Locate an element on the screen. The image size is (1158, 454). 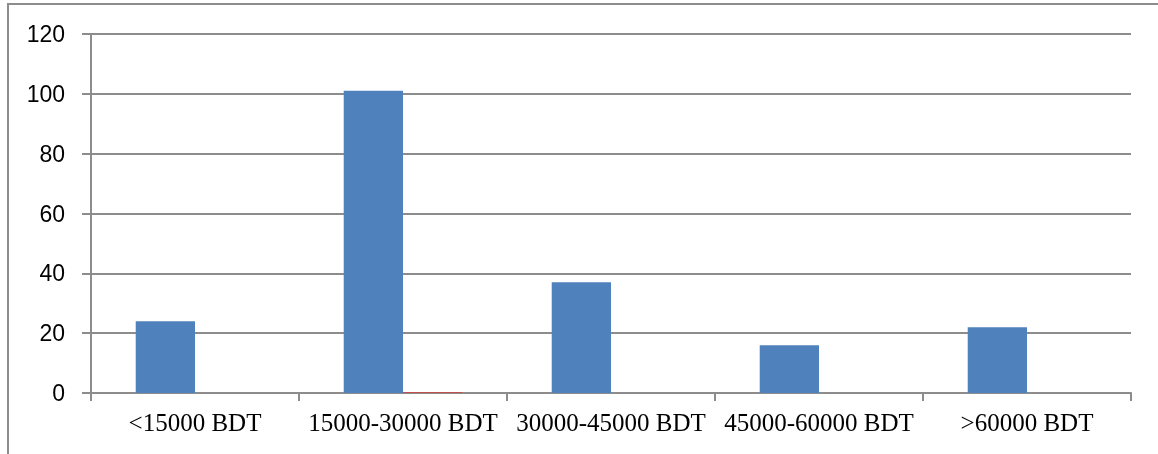
y-tick-label: 100 is located at coordinates (45, 93).